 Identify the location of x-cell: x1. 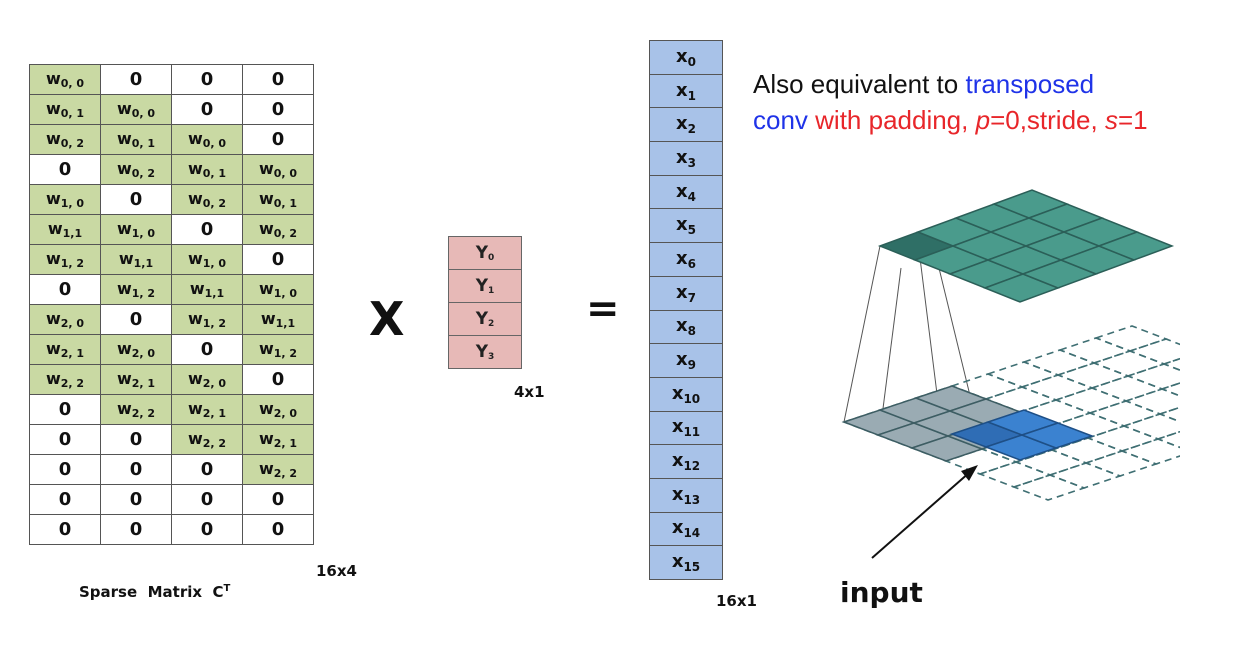
(686, 91).